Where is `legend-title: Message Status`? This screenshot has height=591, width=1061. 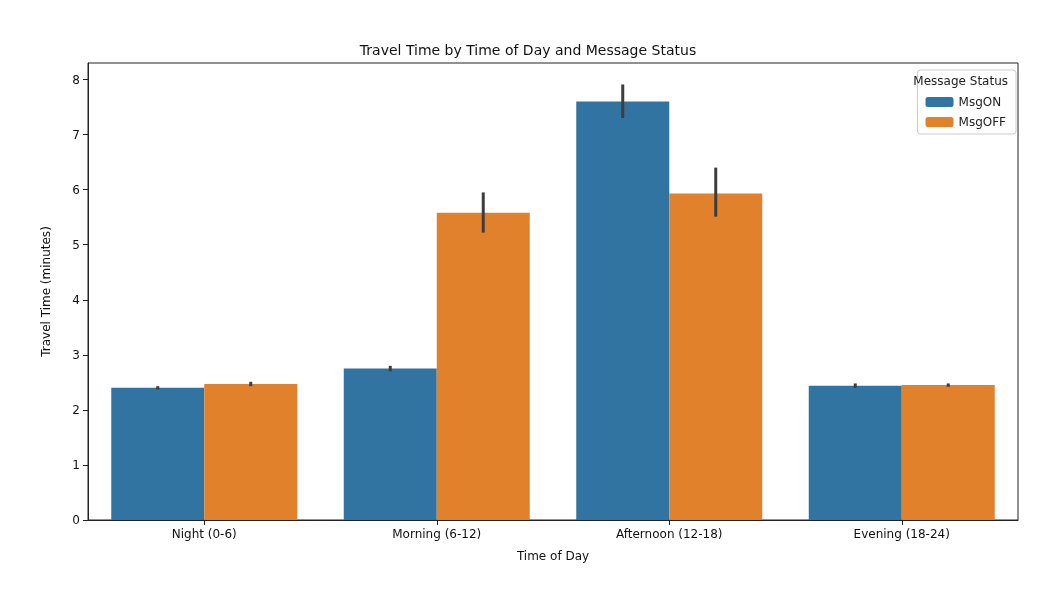
legend-title: Message Status is located at coordinates (961, 81).